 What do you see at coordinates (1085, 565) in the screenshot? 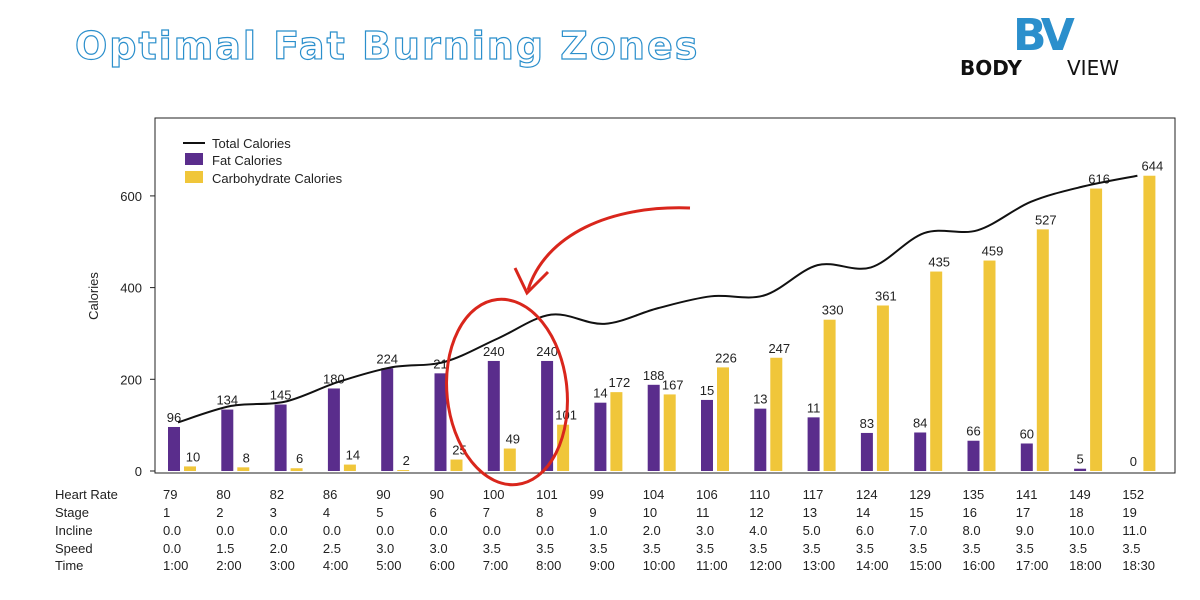
I see `table-cell: 18:00` at bounding box center [1085, 565].